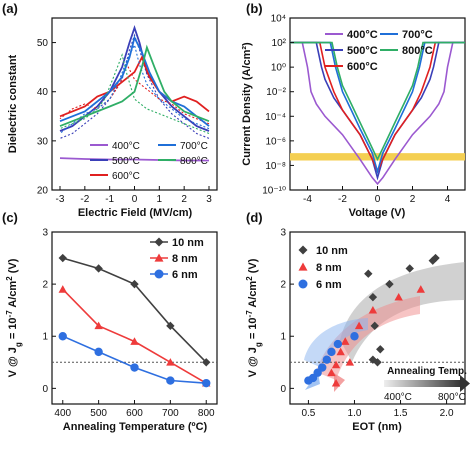  What do you see at coordinates (275, 117) in the screenshot?
I see `panel-b-ytick-label: 10⁻⁴` at bounding box center [275, 117].